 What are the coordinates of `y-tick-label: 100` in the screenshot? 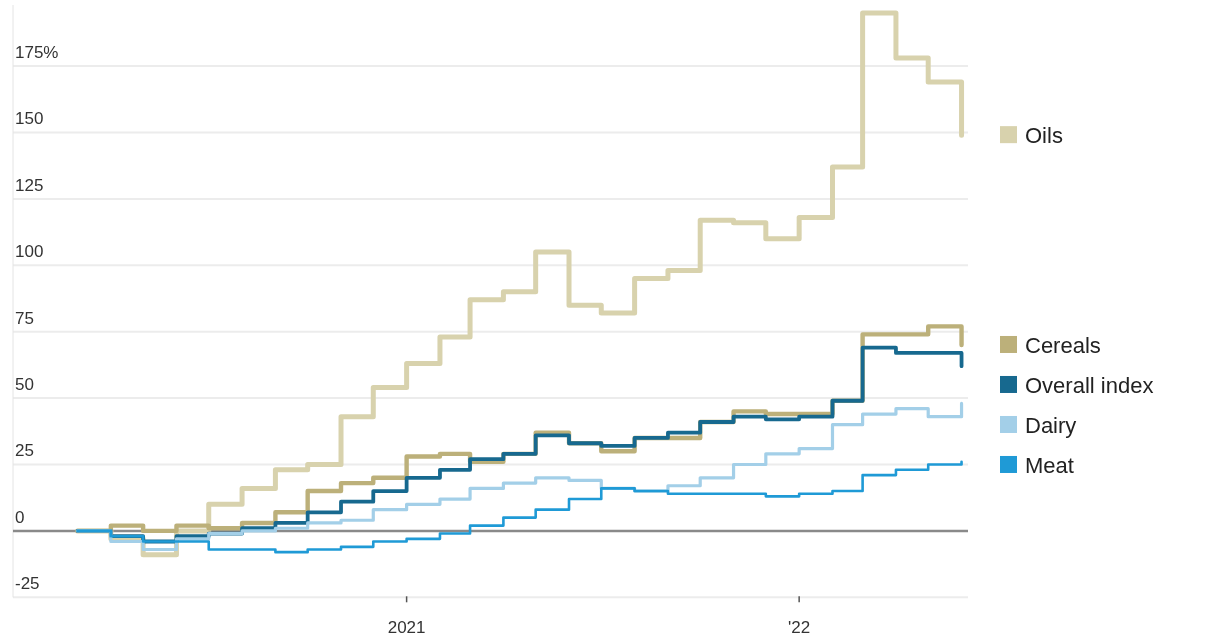 It's located at (29, 252).